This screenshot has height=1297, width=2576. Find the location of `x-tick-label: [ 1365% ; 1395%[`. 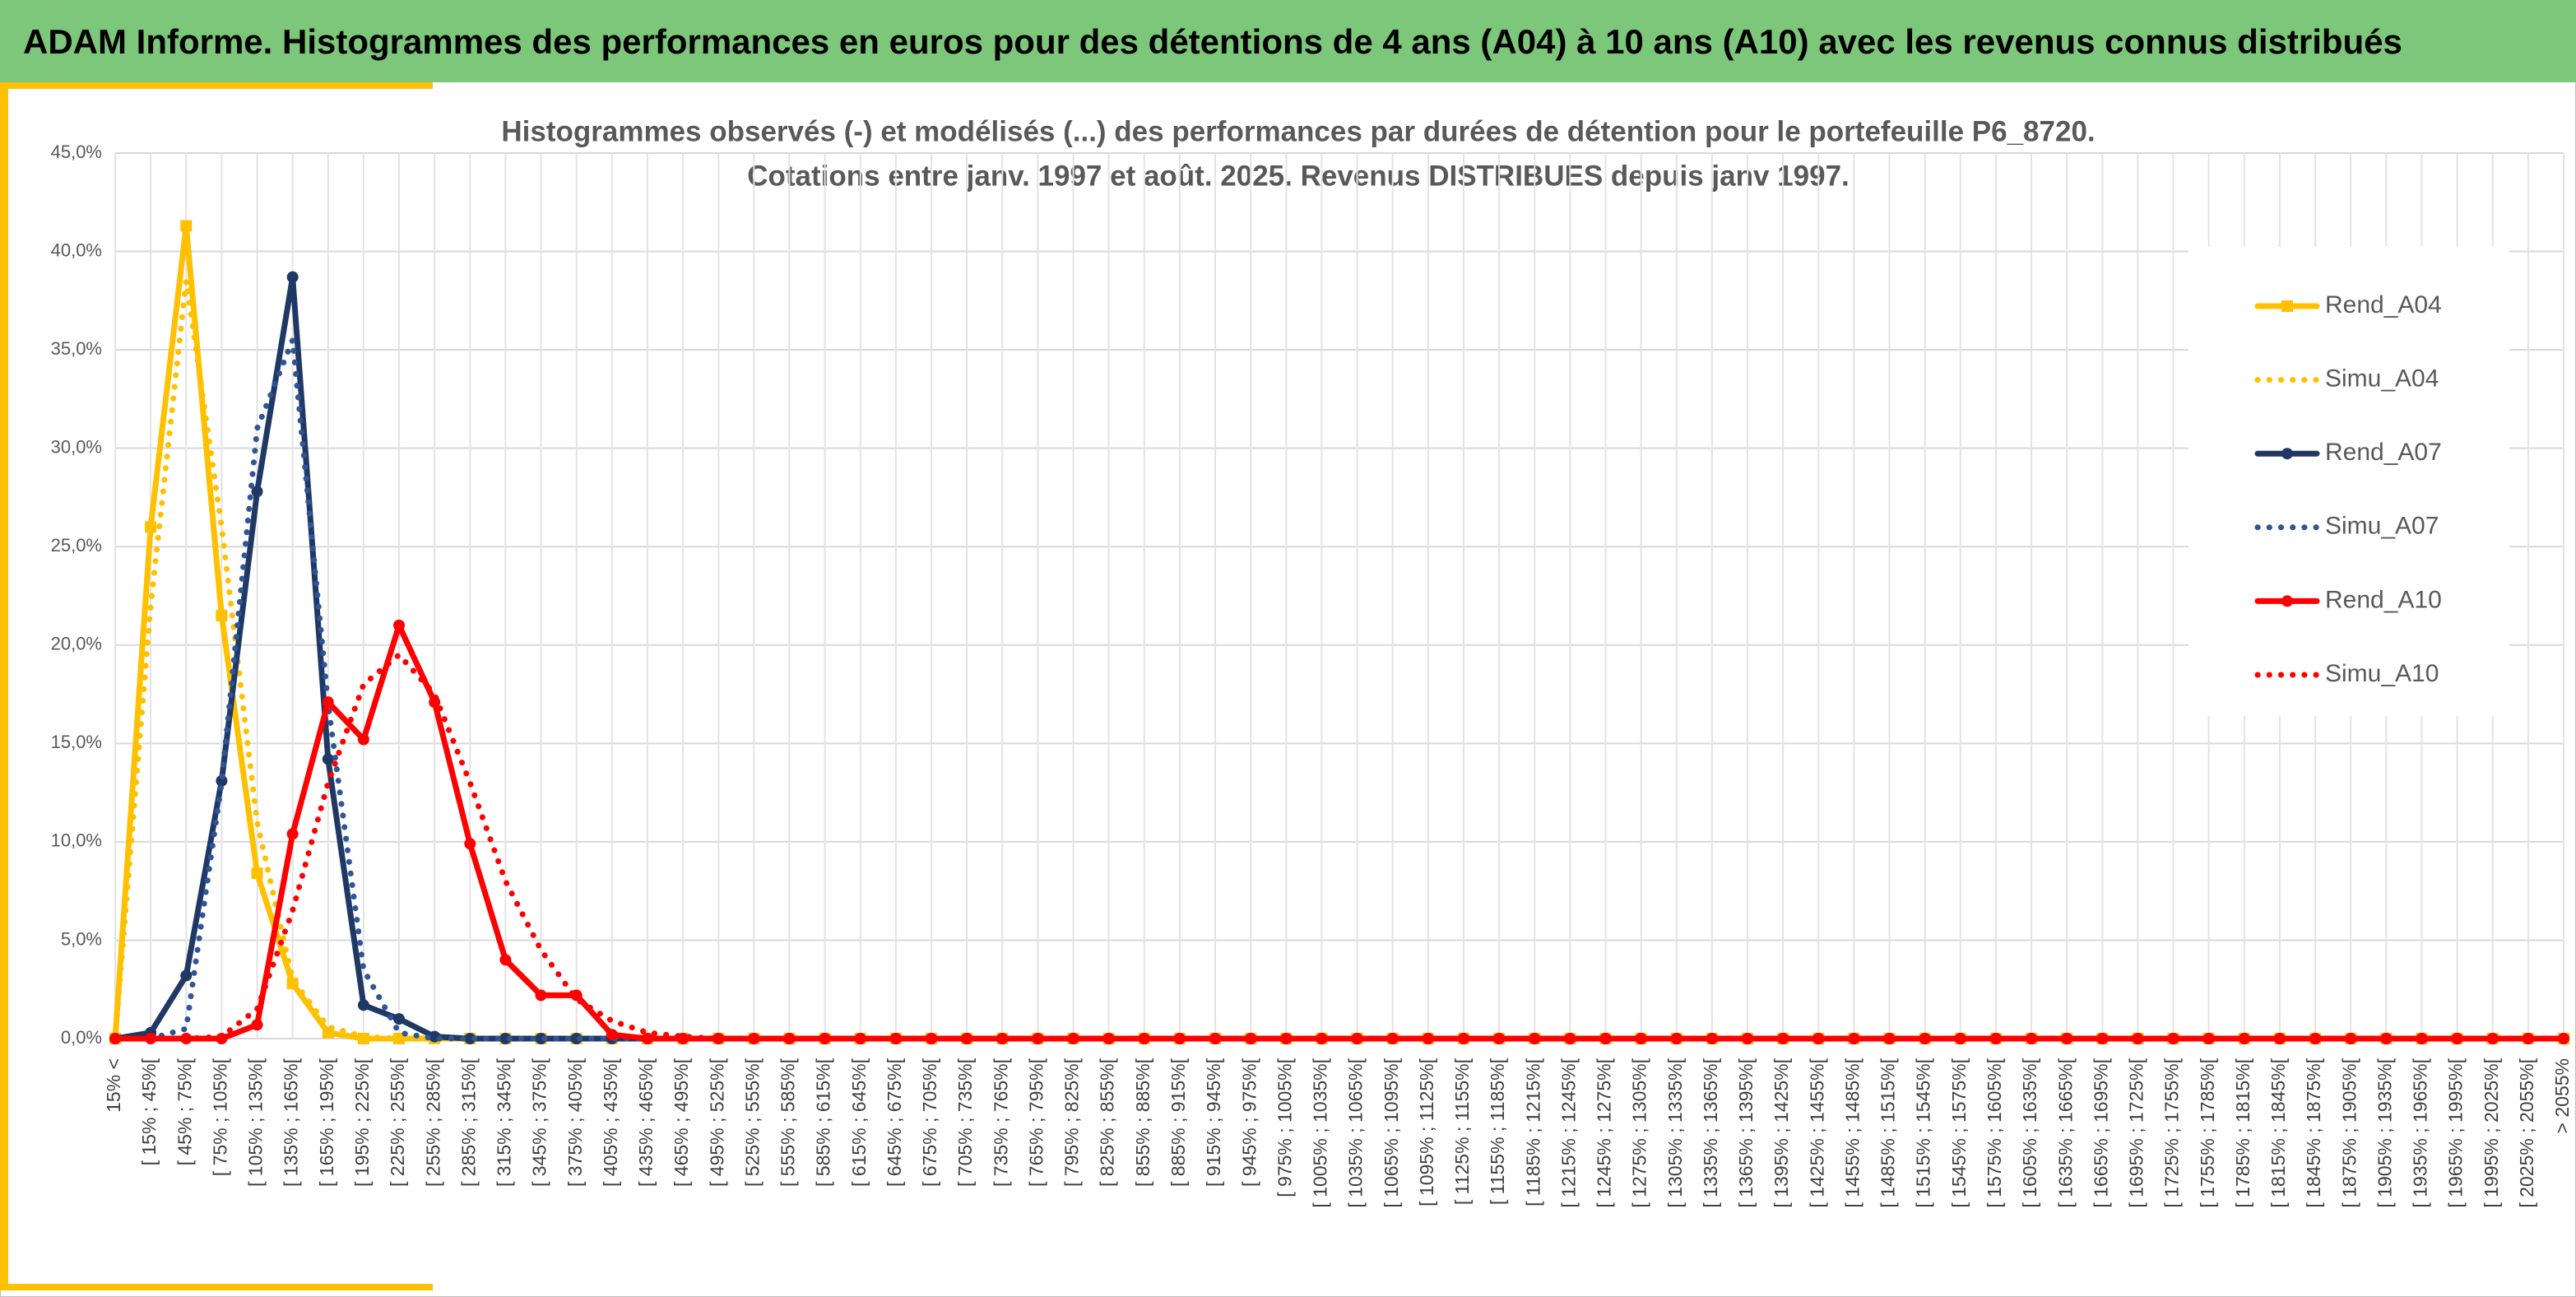

x-tick-label: [ 1365% ; 1395%[ is located at coordinates (1746, 1133).